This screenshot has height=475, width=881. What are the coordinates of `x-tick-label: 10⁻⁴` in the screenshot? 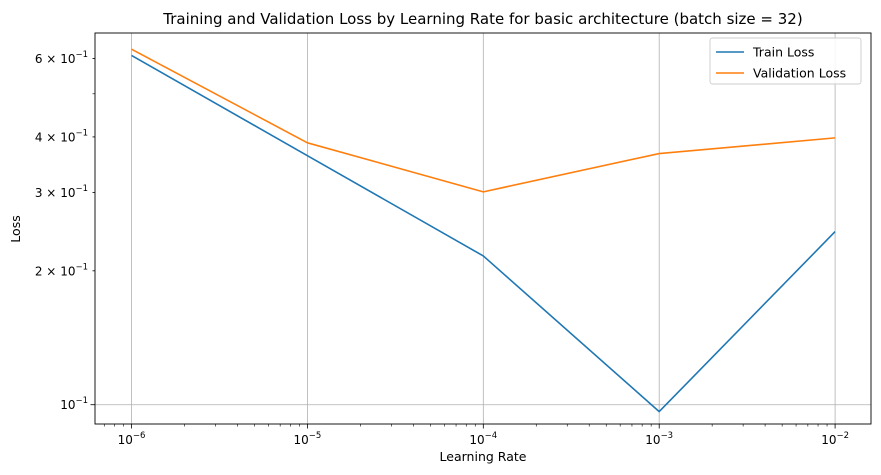 It's located at (483, 439).